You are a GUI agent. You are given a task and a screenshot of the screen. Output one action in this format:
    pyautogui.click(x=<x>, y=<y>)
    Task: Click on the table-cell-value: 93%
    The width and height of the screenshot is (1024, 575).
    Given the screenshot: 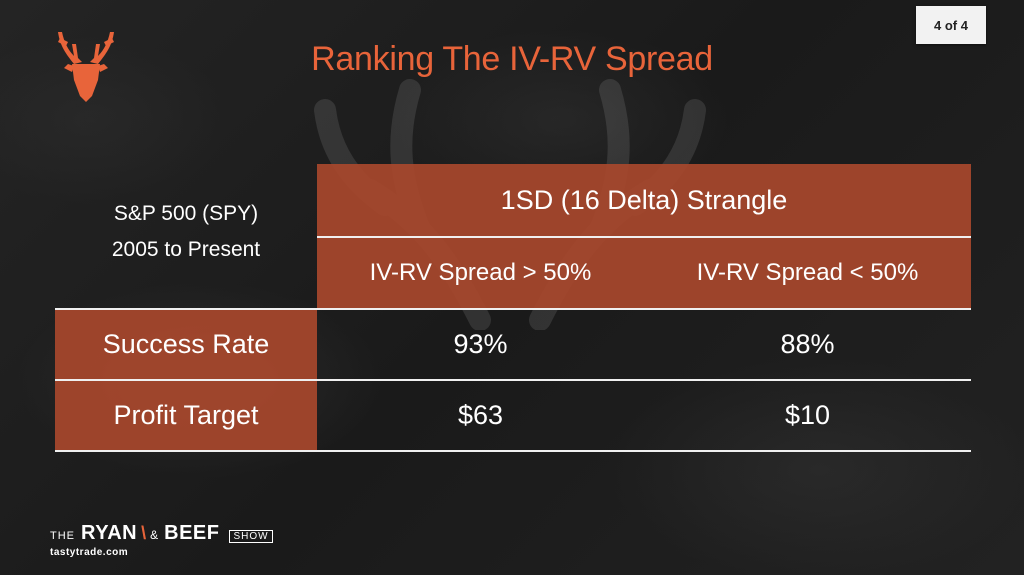 What is the action you would take?
    pyautogui.click(x=480, y=344)
    